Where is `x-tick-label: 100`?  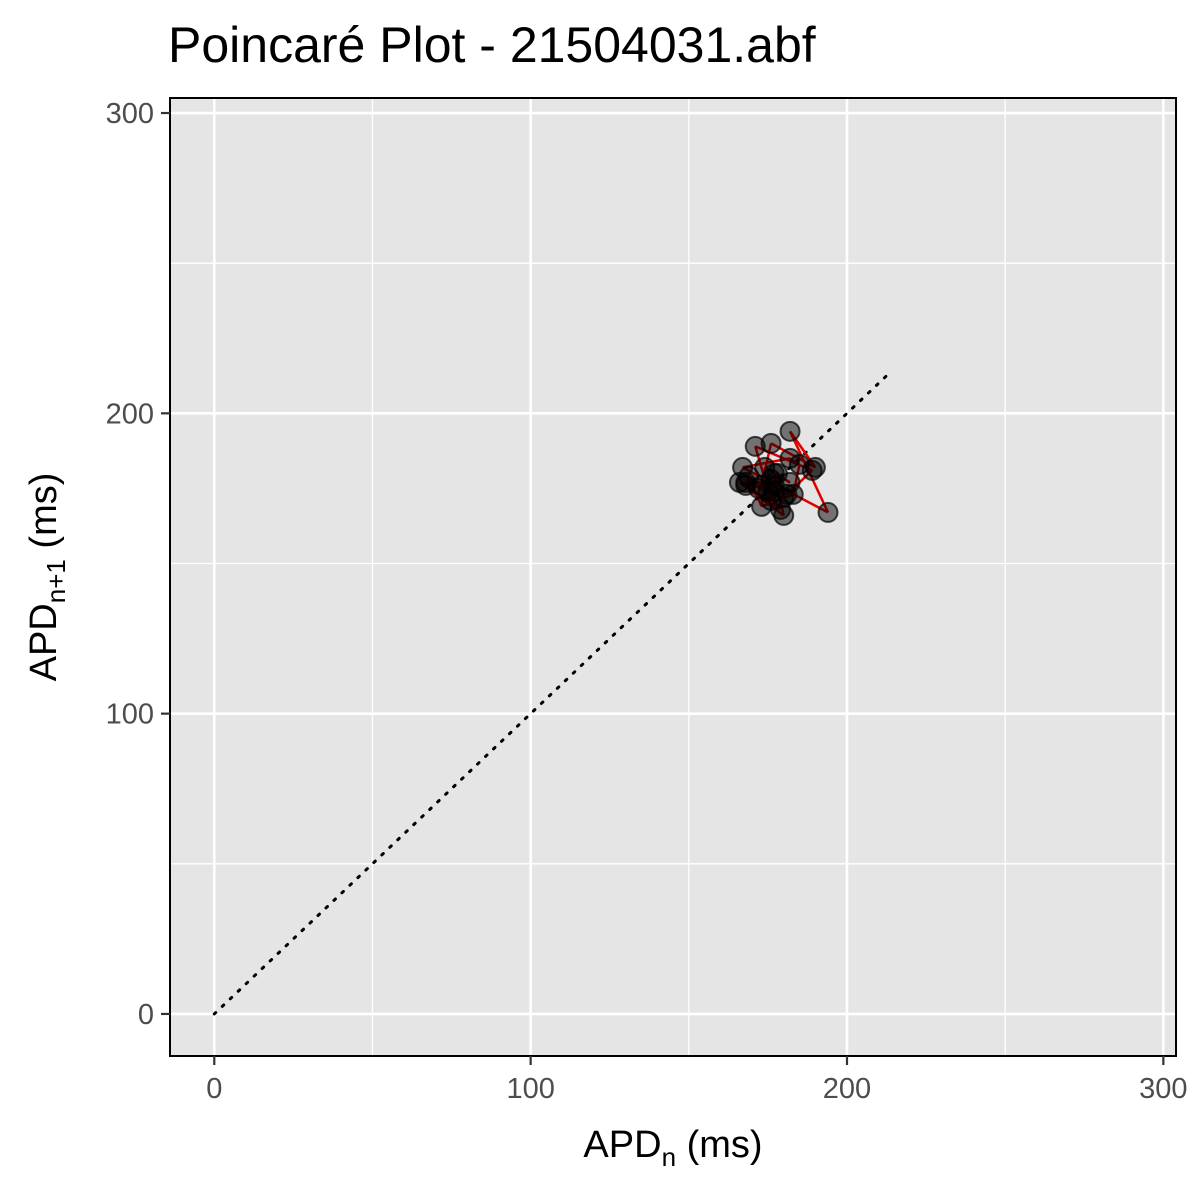
x-tick-label: 100 is located at coordinates (530, 1089).